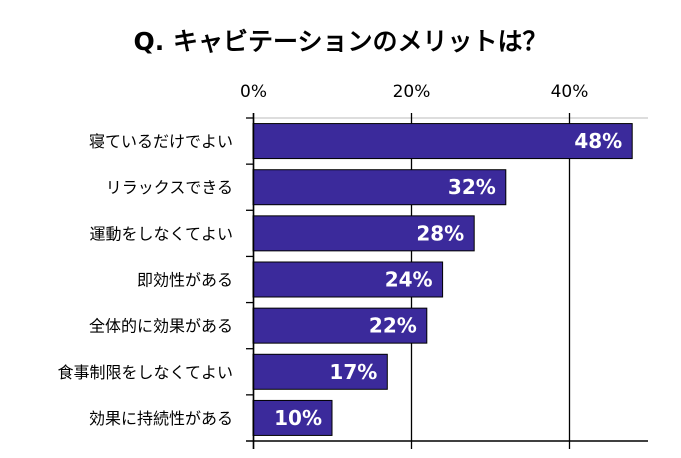 Image resolution: width=681 pixels, height=458 pixels. What do you see at coordinates (169, 187) in the screenshot?
I see `category-label: リラックスできる` at bounding box center [169, 187].